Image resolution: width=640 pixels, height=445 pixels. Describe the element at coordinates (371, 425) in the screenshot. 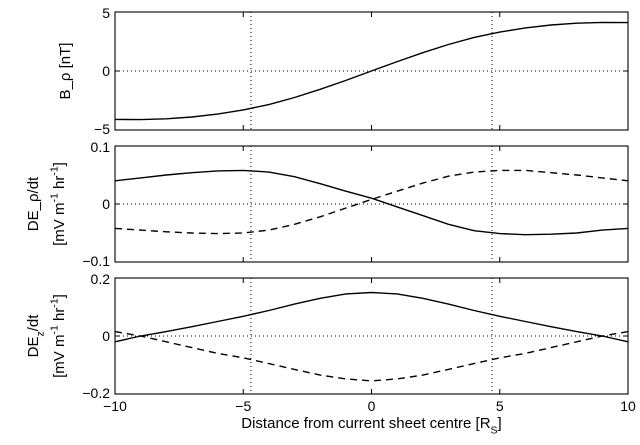

I see `x-axis-label: Distance from current sheet centre [RS​]` at that location.